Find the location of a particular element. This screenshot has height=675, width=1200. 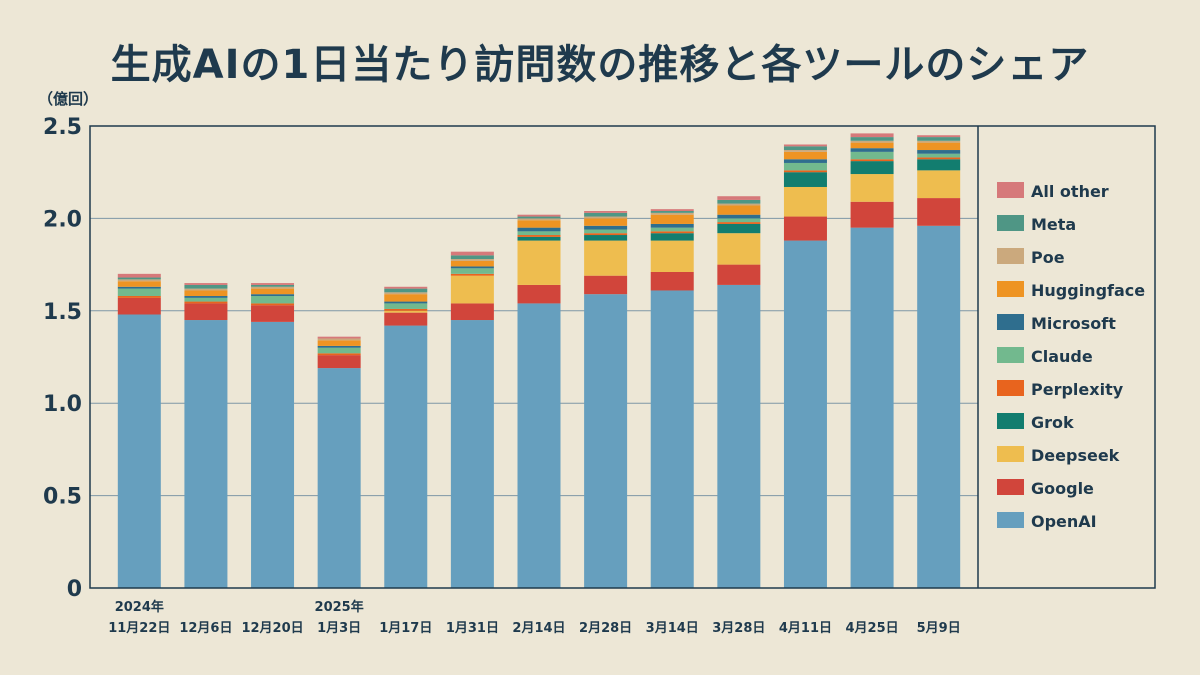

x-tick-label: 4月11日 is located at coordinates (805, 628).